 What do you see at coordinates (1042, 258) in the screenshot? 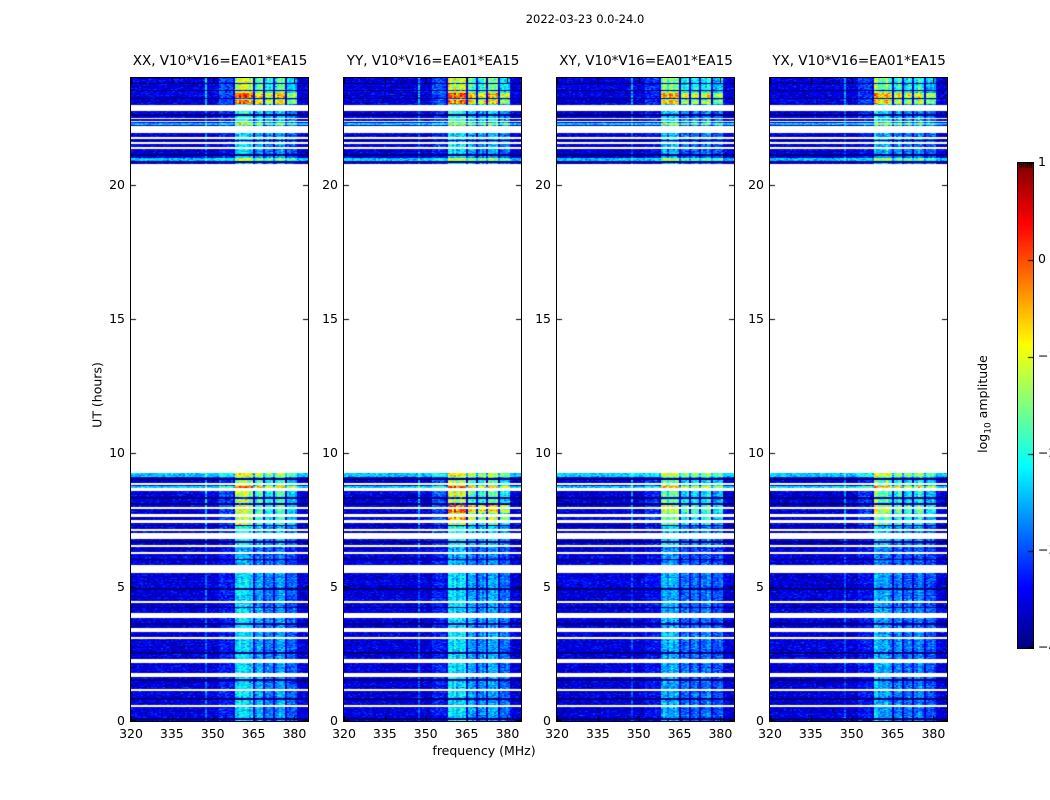
I see `colorbar-tick-label: 0` at bounding box center [1042, 258].